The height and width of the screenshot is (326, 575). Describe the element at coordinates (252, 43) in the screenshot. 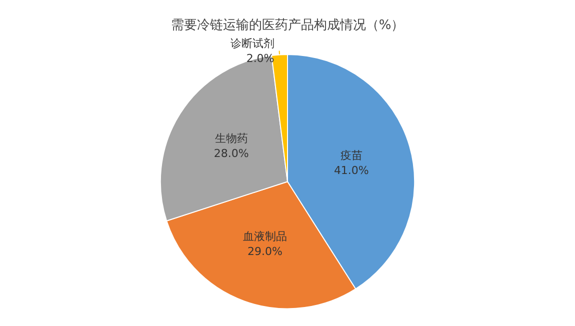

I see `slice-label: 诊断试剂` at that location.